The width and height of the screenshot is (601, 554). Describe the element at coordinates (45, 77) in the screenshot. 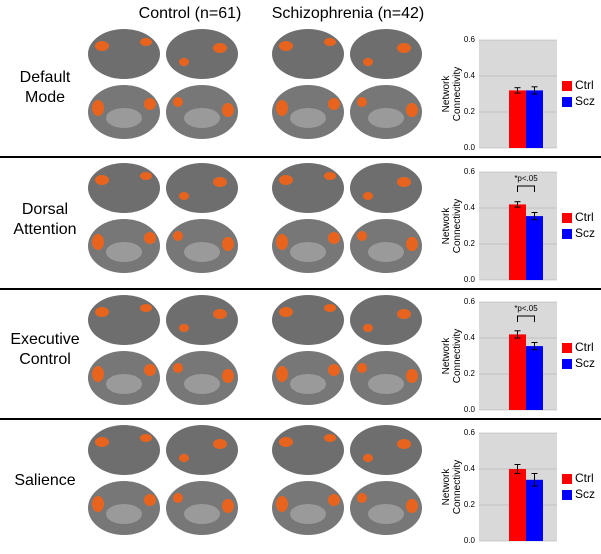

I see `row-label: Default` at that location.